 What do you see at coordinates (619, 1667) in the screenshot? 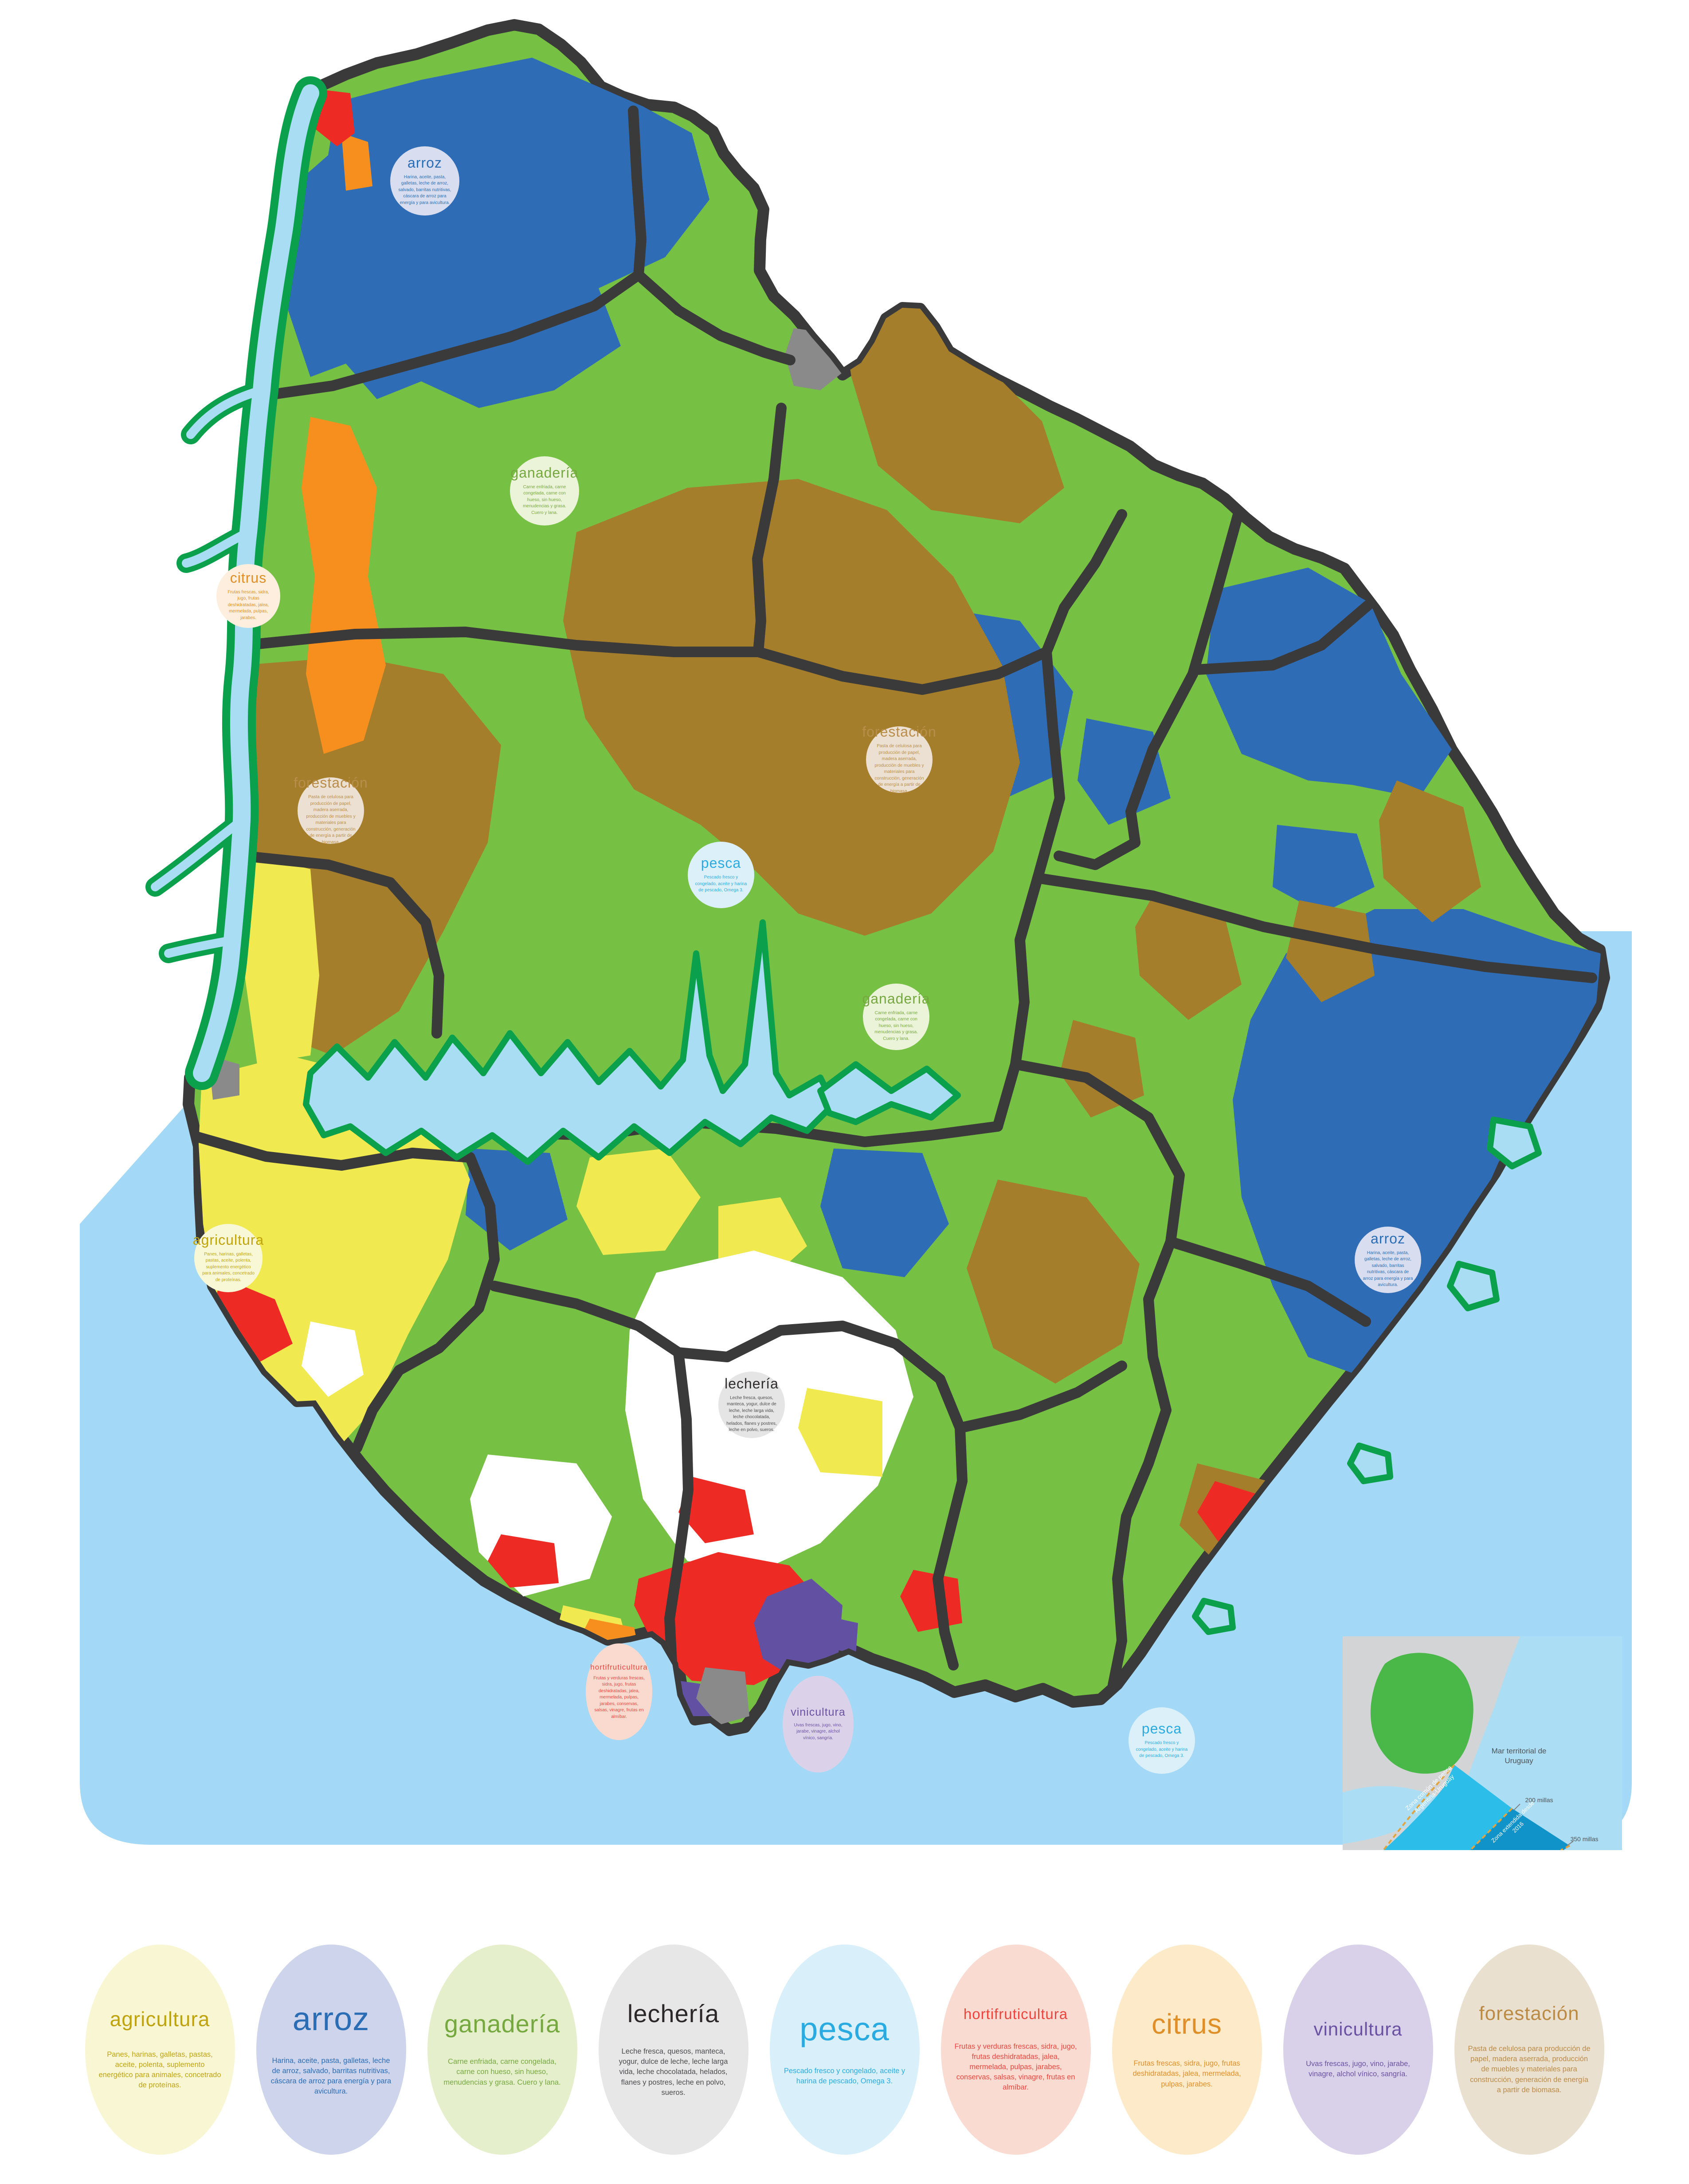
I see `map-label-title: hortifruticultura` at bounding box center [619, 1667].